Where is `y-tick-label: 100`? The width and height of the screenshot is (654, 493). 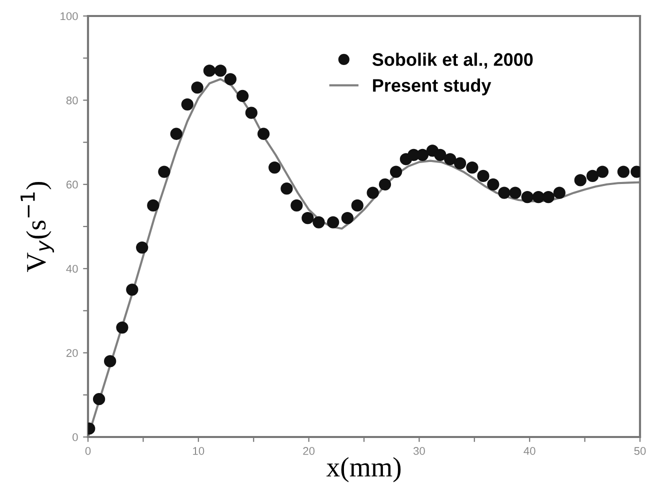 y-tick-label: 100 is located at coordinates (69, 16).